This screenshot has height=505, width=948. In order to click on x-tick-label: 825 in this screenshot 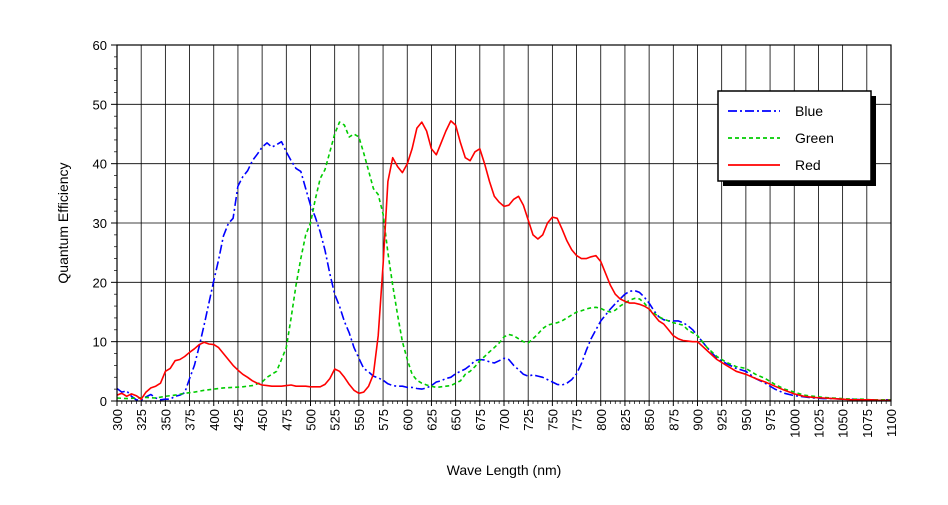, I will do `click(625, 420)`.